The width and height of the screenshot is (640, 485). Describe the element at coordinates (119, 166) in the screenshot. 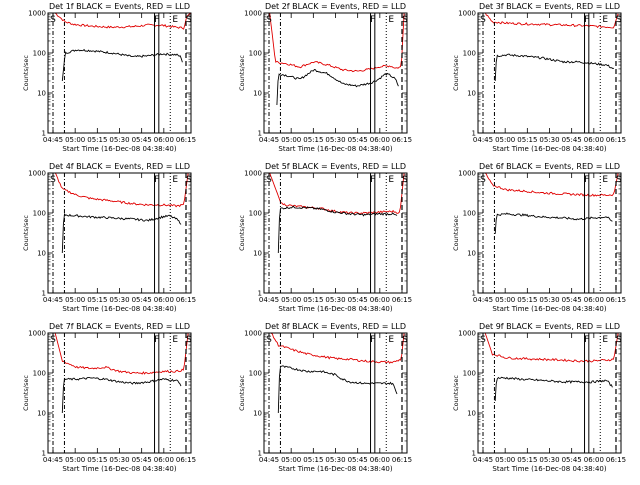

I see `panel-title: Det 4f BLACK = Events, RED = LLD` at that location.